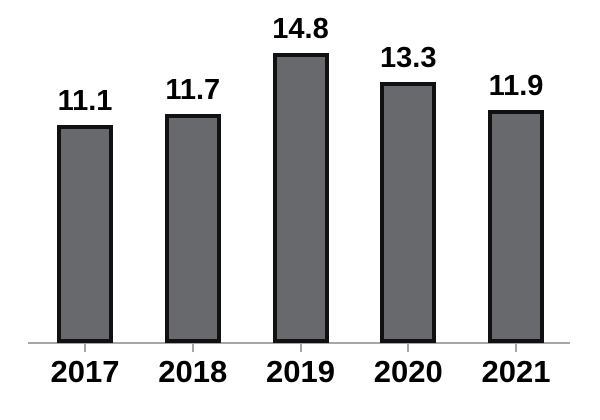 Image resolution: width=600 pixels, height=420 pixels. What do you see at coordinates (408, 371) in the screenshot?
I see `category-label: 2020` at bounding box center [408, 371].